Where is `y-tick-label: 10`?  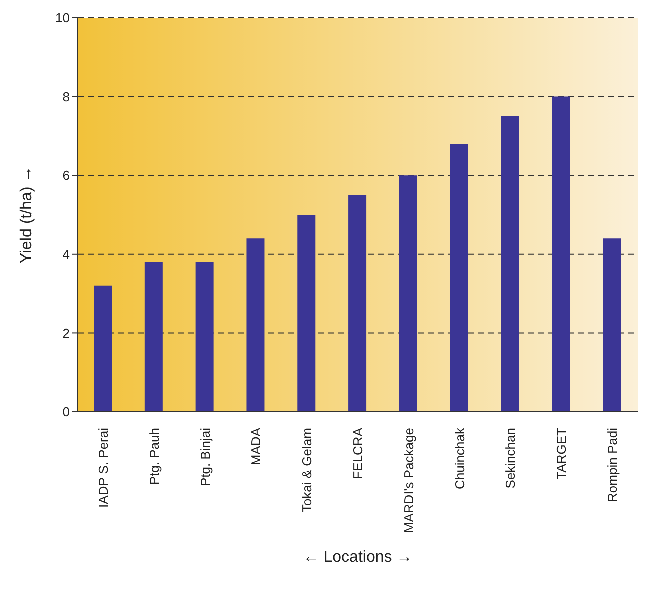 y-tick-label: 10 is located at coordinates (63, 18).